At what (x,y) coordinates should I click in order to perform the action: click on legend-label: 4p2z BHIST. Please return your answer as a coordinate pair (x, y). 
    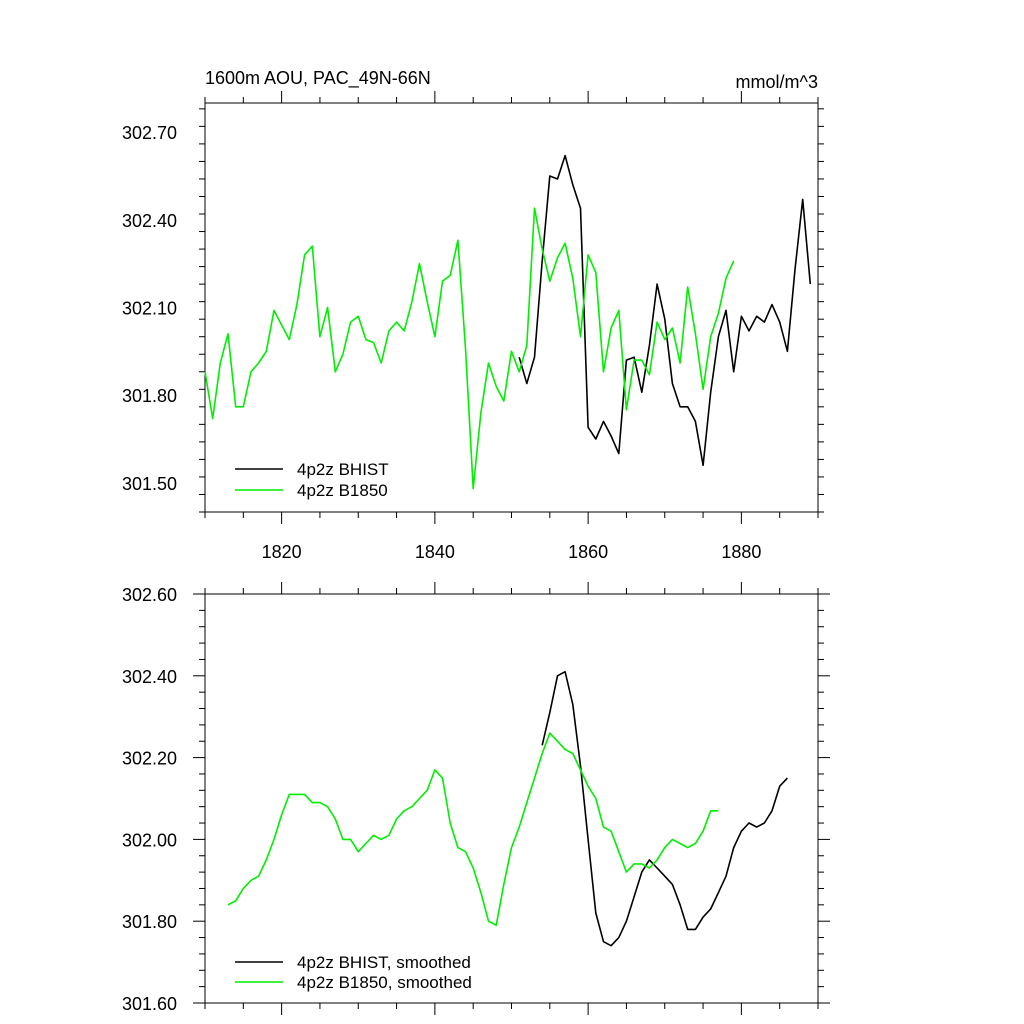
    Looking at the image, I should click on (343, 469).